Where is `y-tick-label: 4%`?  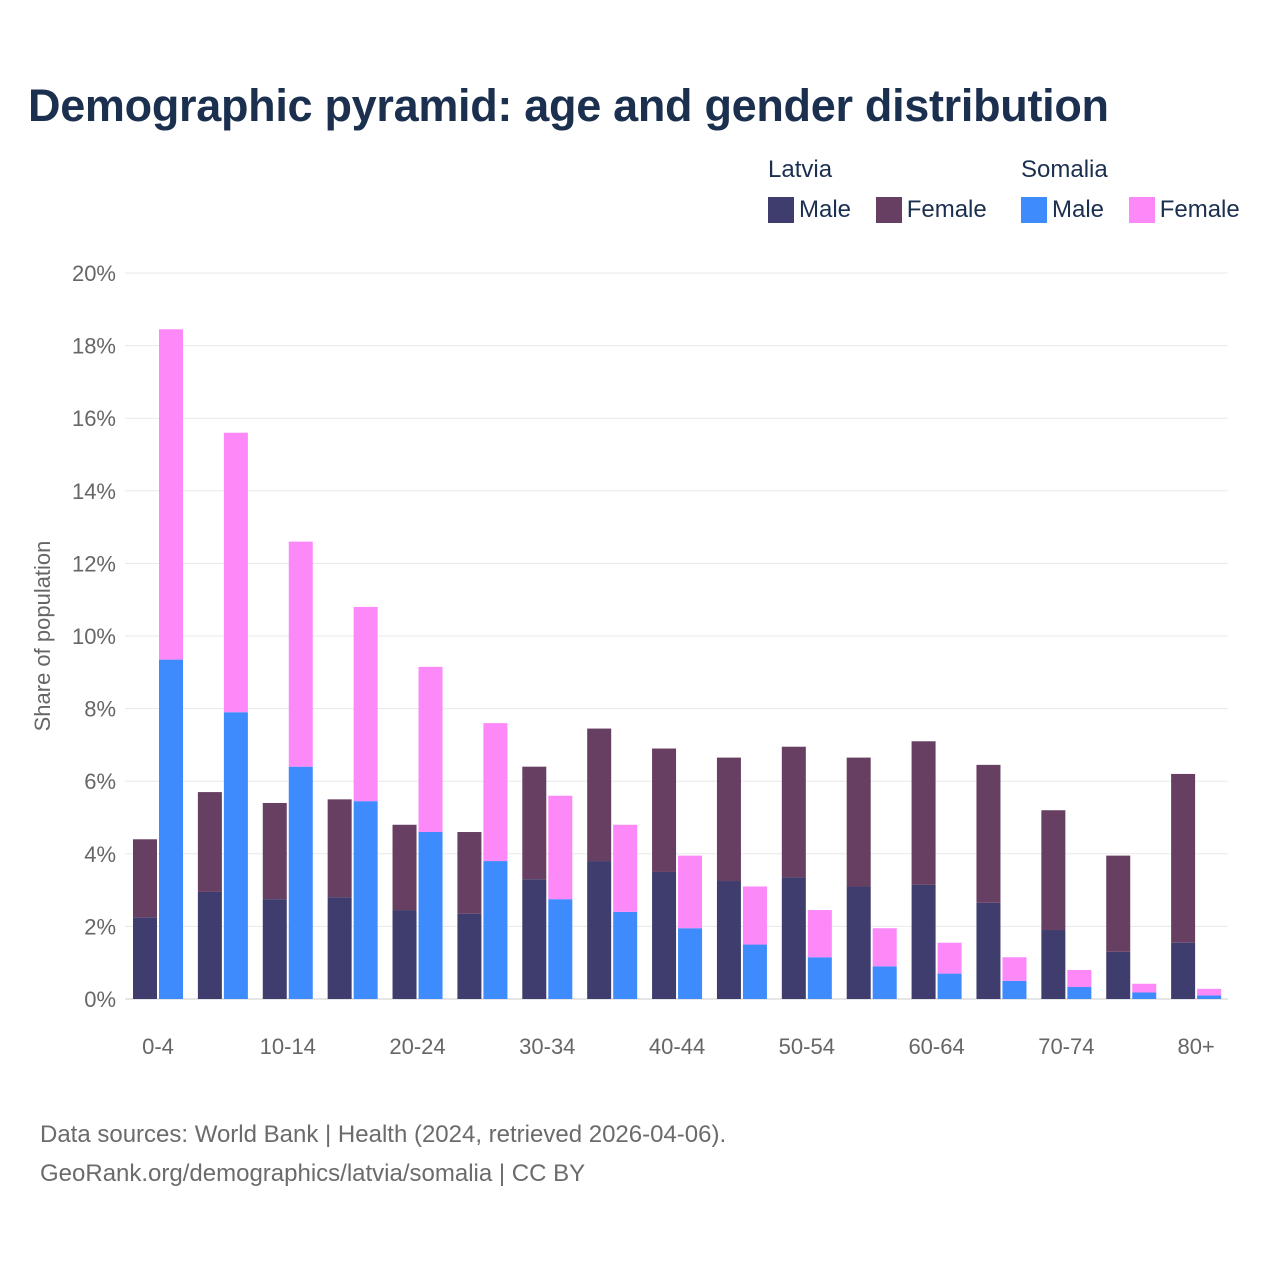
y-tick-label: 4% is located at coordinates (100, 854).